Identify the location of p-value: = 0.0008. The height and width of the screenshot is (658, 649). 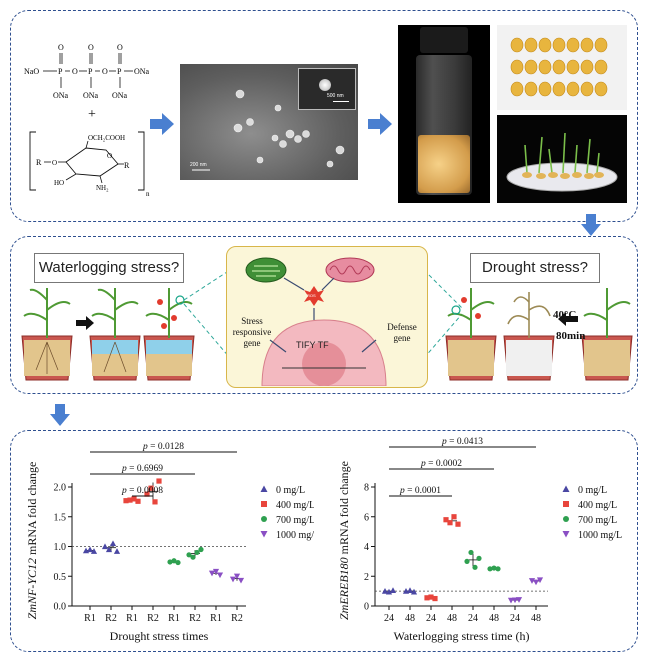
(145, 491).